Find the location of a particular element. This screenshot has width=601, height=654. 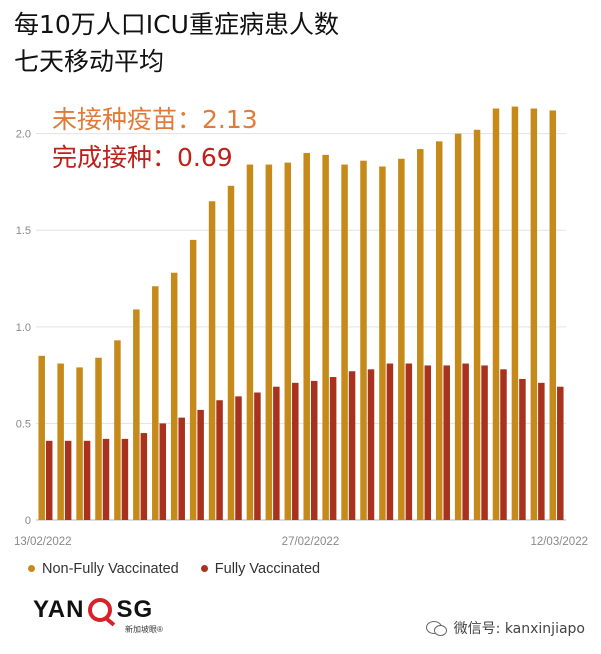

y-tick-label-4: 2.0 is located at coordinates (23, 135).